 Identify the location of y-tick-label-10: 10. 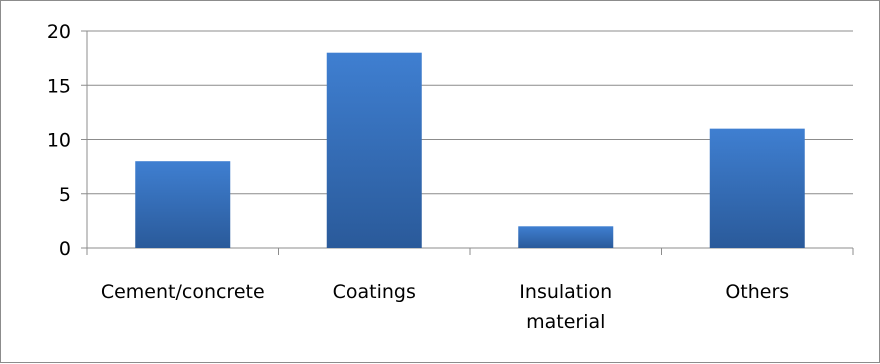
(59, 141).